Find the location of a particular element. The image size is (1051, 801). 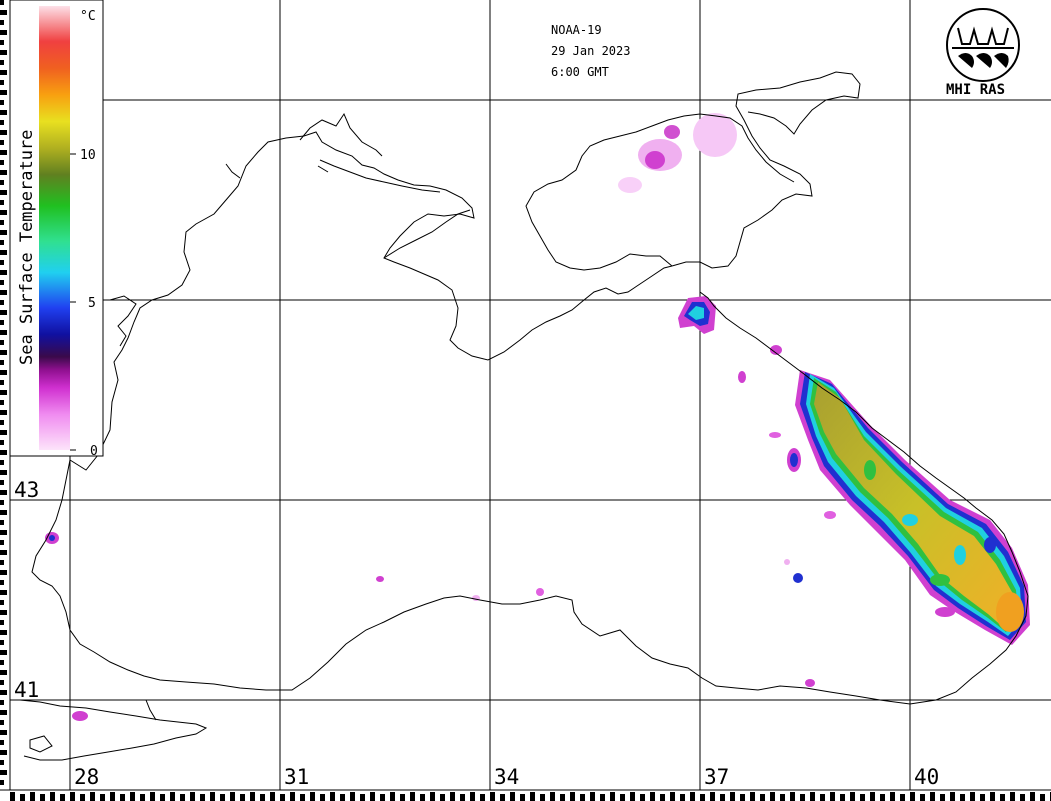

logo-text: MHI RAS is located at coordinates (975, 90).